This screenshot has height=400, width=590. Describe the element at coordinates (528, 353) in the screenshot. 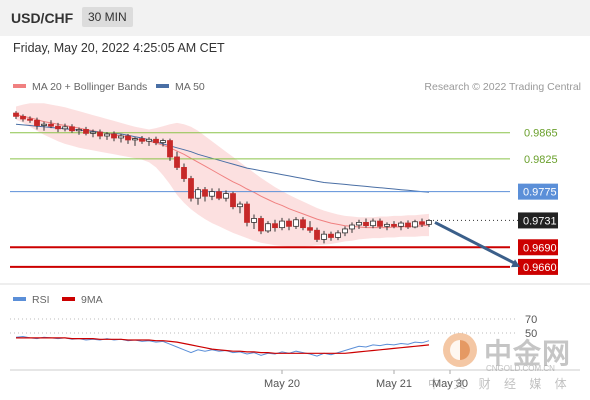

I see `watermark-name: 中金网` at that location.